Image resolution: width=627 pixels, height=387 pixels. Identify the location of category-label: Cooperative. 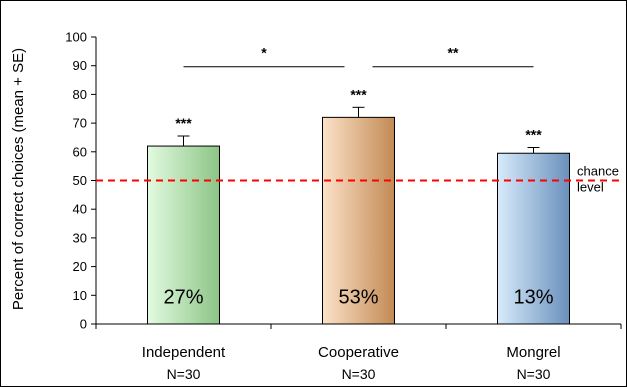
(358, 352).